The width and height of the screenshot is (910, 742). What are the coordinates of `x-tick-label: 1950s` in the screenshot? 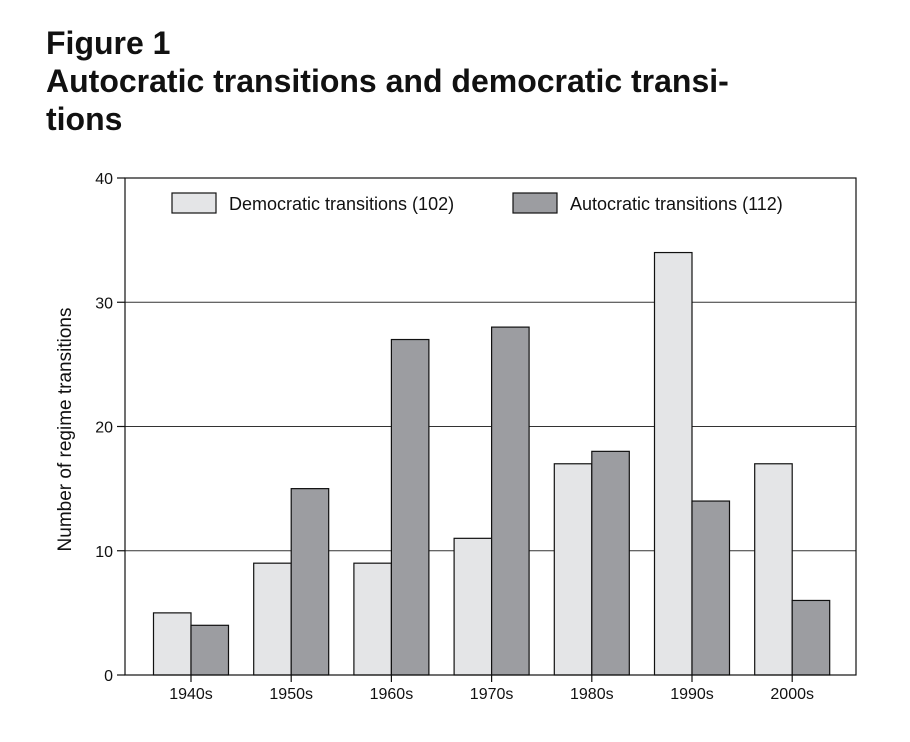 It's located at (291, 694).